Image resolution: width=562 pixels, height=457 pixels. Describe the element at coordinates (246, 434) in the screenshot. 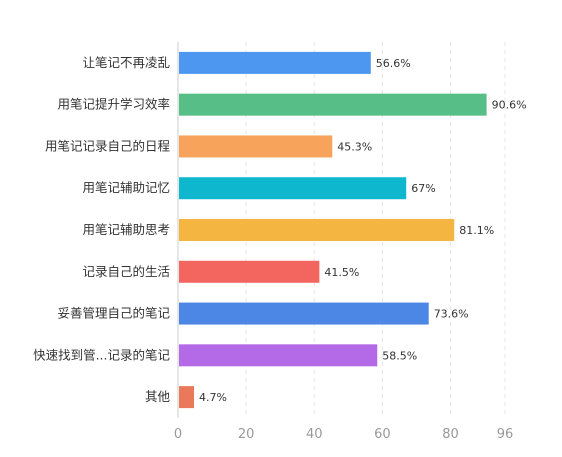

I see `x-tick-label: 20` at that location.